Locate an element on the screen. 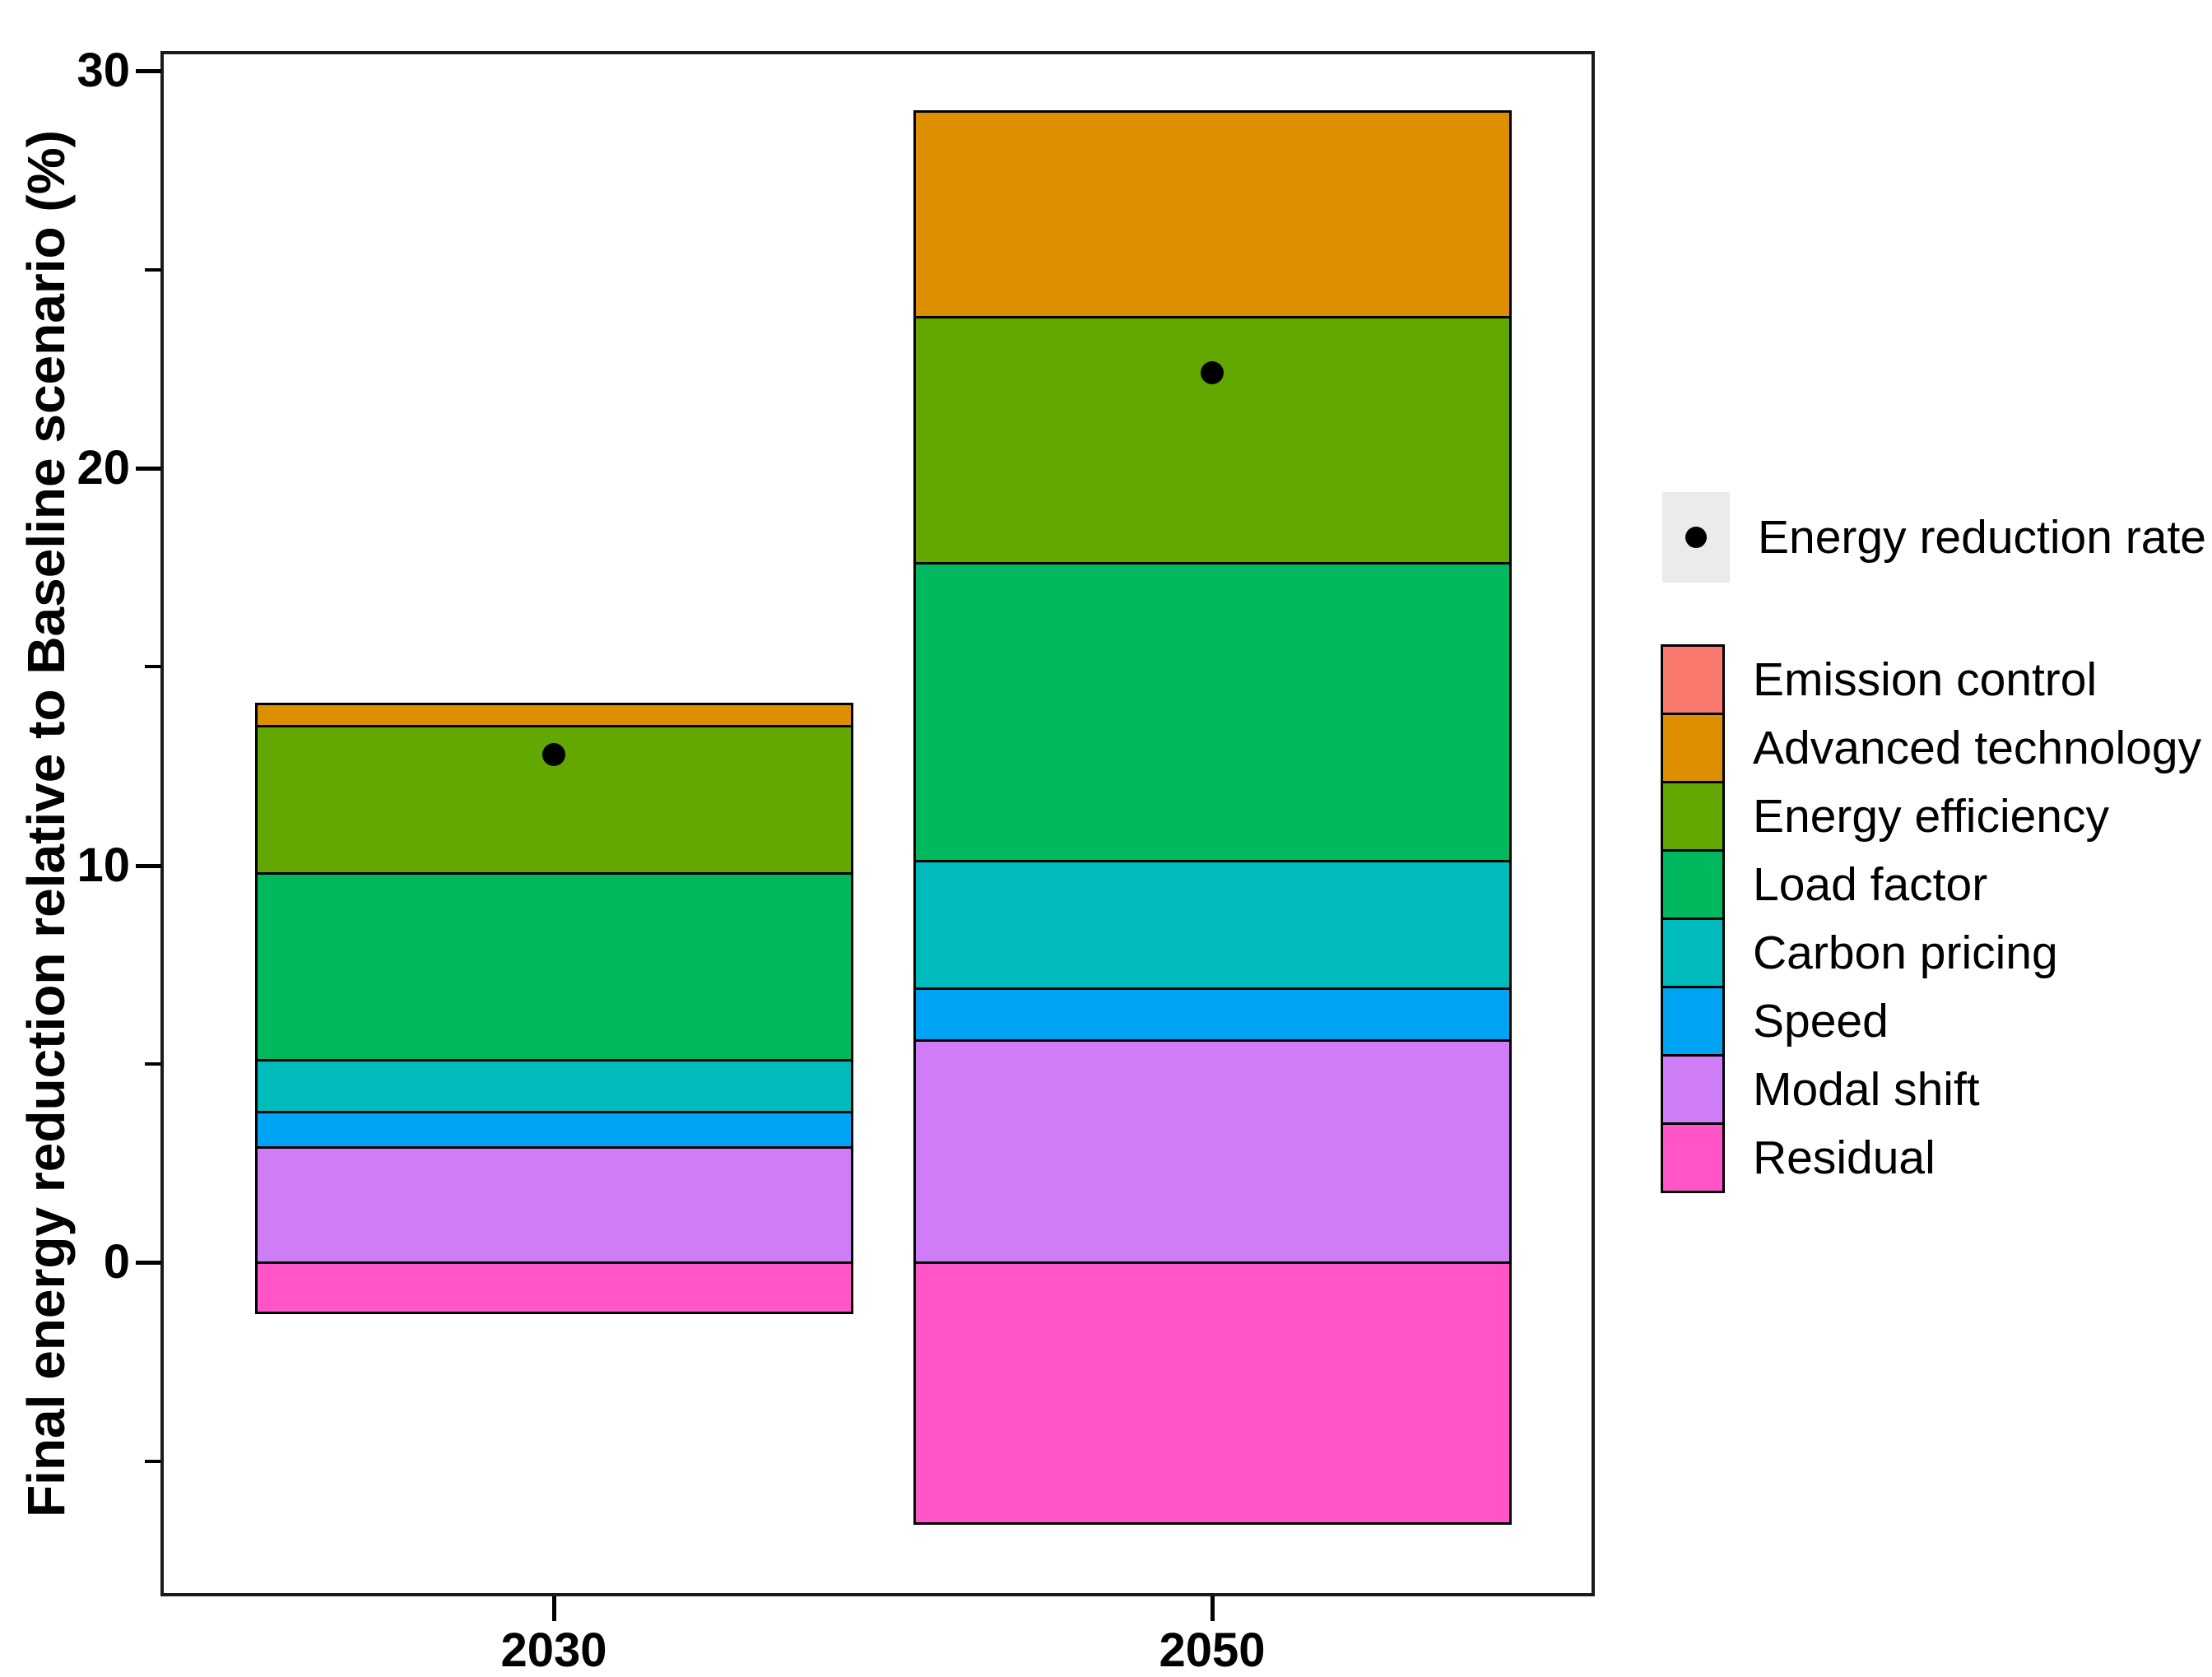 The height and width of the screenshot is (1677, 2212). legend-swatch-load-factor is located at coordinates (1693, 885).